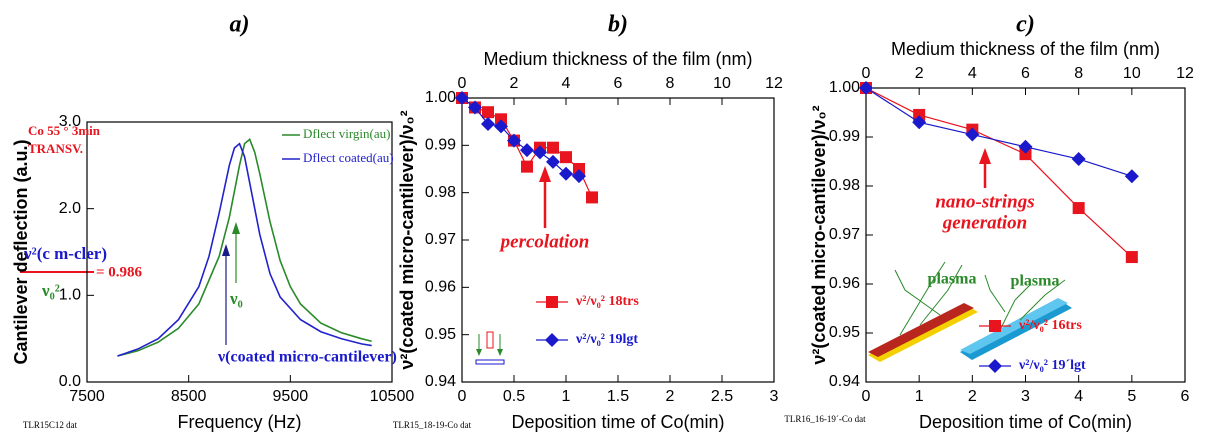 The height and width of the screenshot is (442, 1208). Describe the element at coordinates (844, 332) in the screenshot. I see `y-tick-label: 0.95` at that location.